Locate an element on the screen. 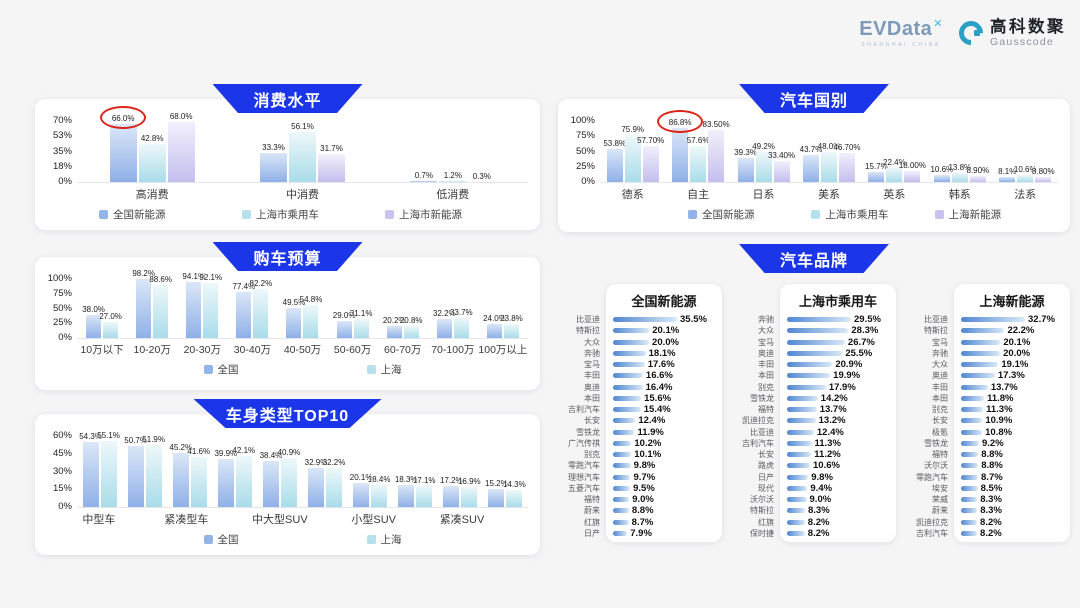  brand-name: 零跑汽车 is located at coordinates (584, 466).